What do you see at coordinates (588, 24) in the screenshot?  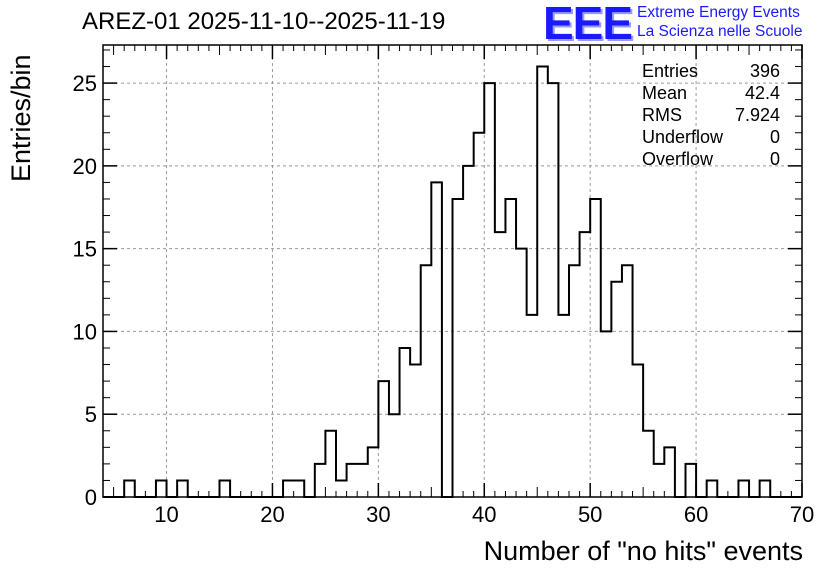 I see `eee-logo: EEE` at bounding box center [588, 24].